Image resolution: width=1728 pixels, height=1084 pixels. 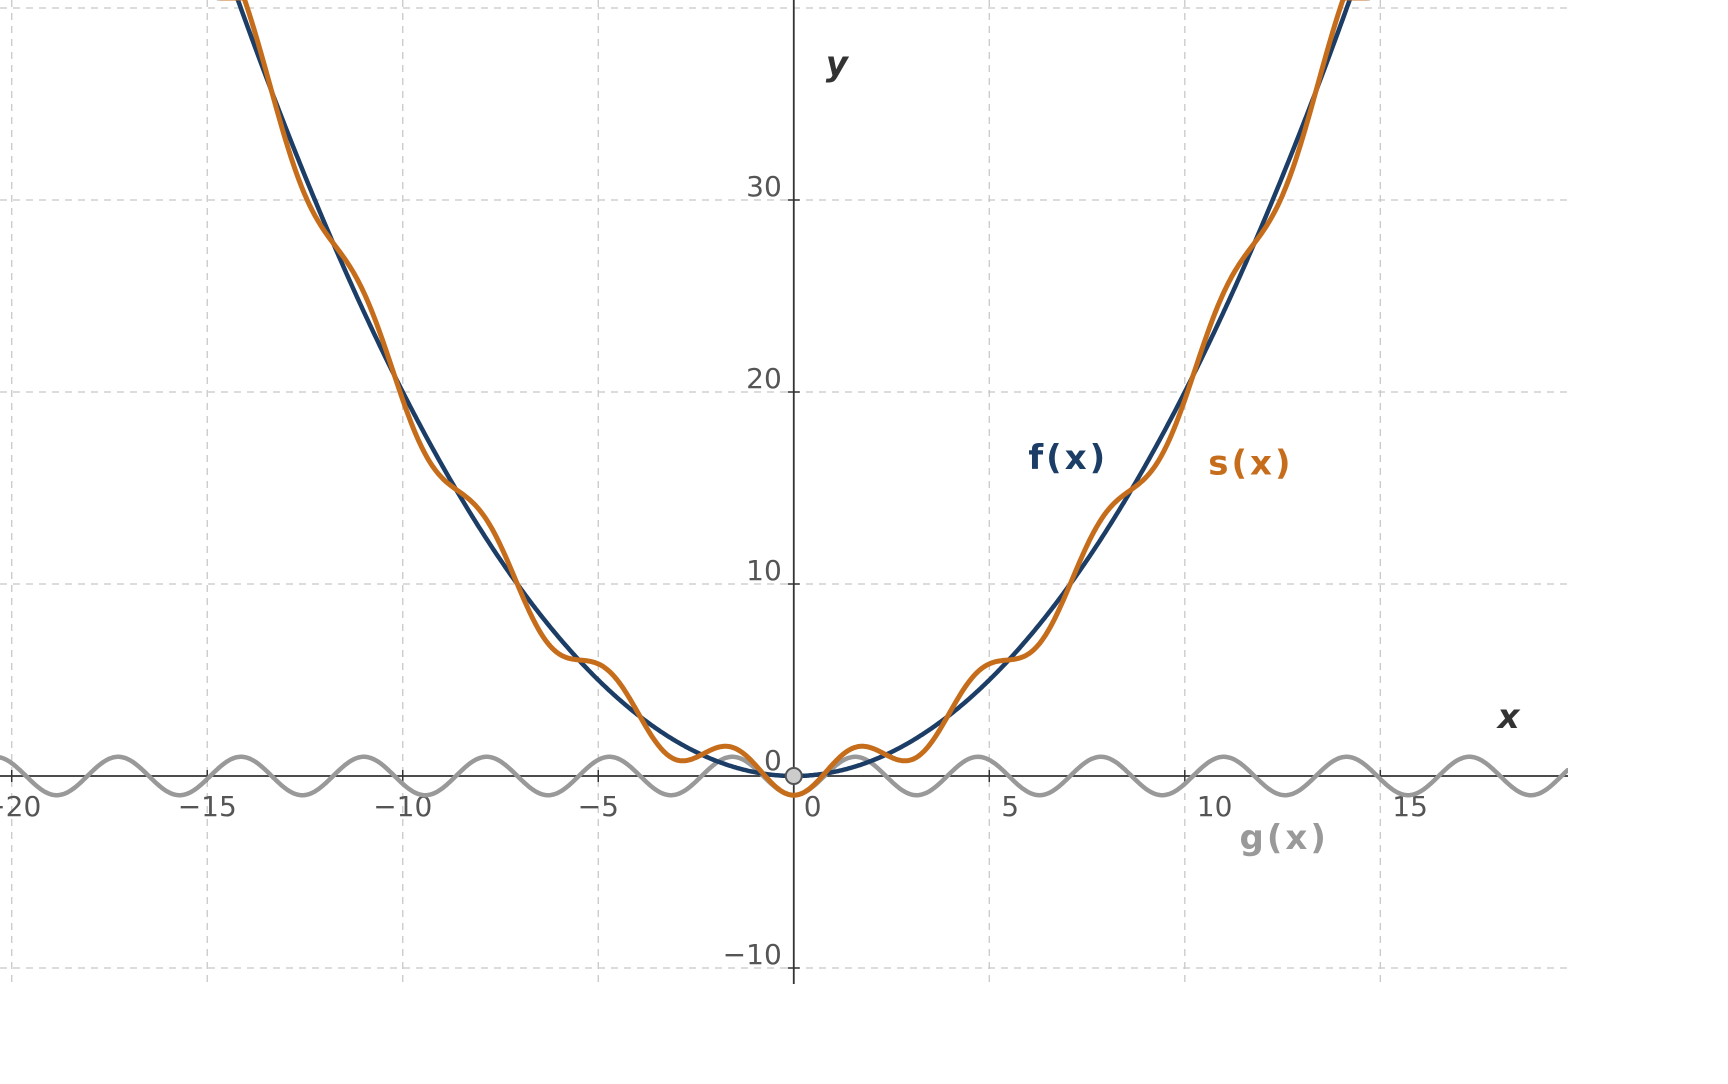 What do you see at coordinates (838, 64) in the screenshot?
I see `y-axis-label: y` at bounding box center [838, 64].